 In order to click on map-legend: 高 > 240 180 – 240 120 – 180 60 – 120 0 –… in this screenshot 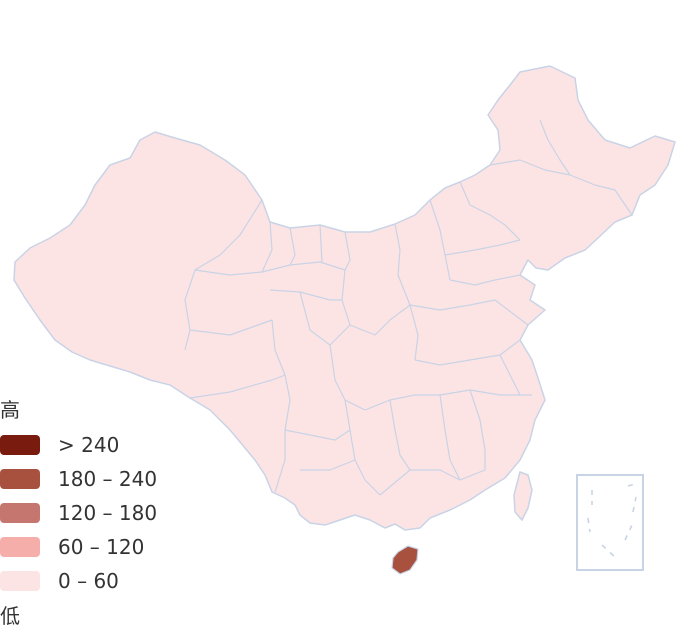, I will do `click(100, 513)`.